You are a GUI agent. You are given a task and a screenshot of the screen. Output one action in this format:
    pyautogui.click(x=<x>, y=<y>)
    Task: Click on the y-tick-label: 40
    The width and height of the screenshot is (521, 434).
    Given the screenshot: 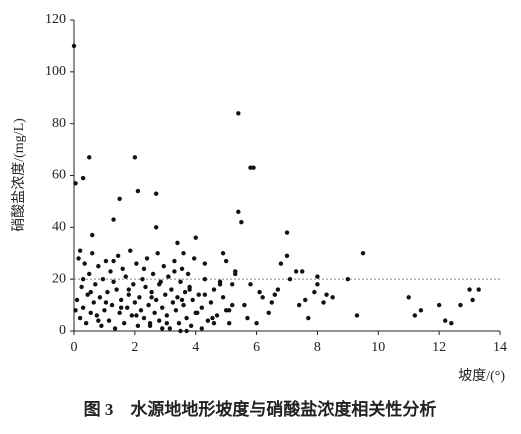 What is the action you would take?
    pyautogui.click(x=59, y=227)
    